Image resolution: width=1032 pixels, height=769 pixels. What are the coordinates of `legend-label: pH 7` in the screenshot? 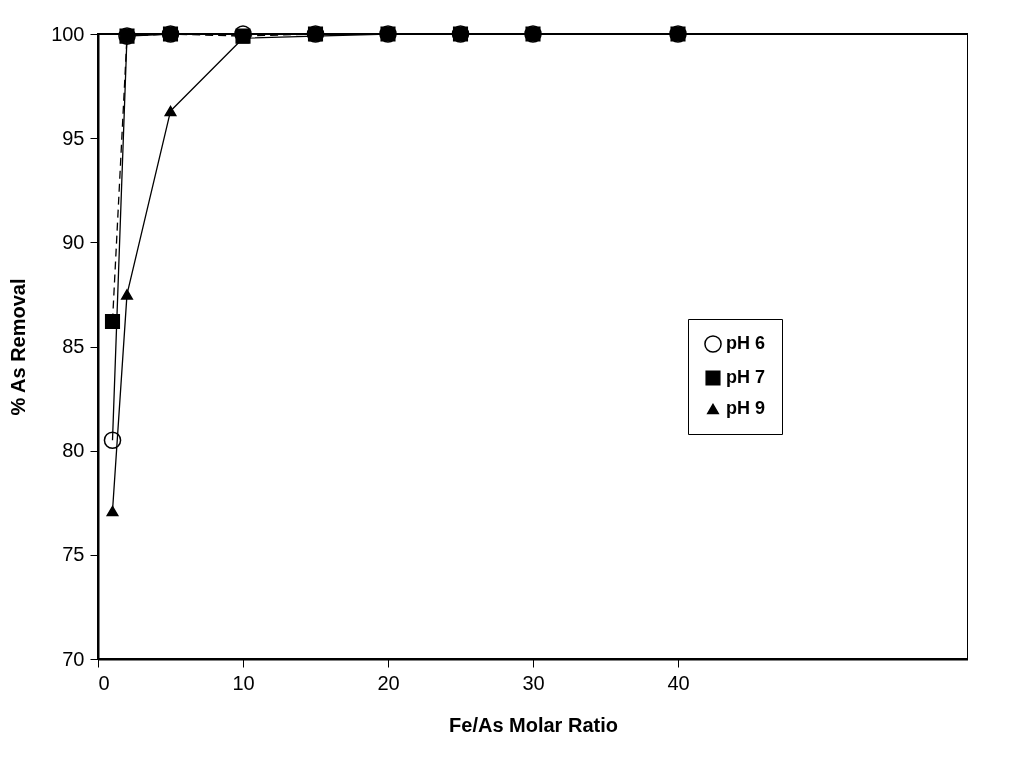 It's located at (746, 377).